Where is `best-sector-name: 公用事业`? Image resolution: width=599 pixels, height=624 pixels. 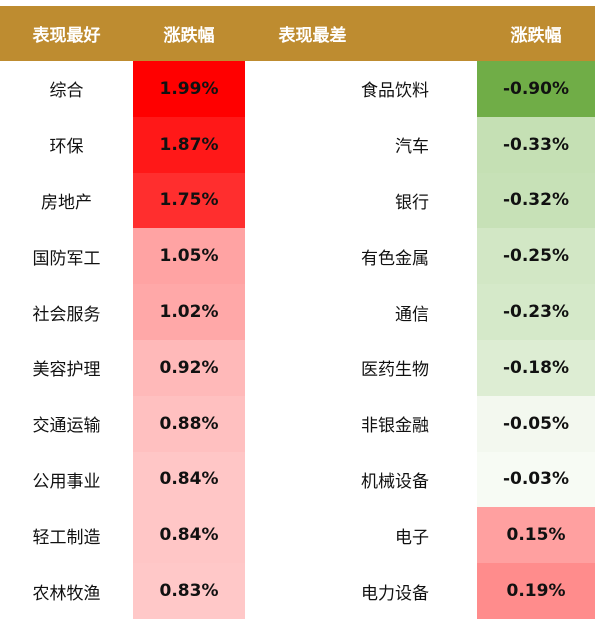 best-sector-name: 公用事业 is located at coordinates (66, 481).